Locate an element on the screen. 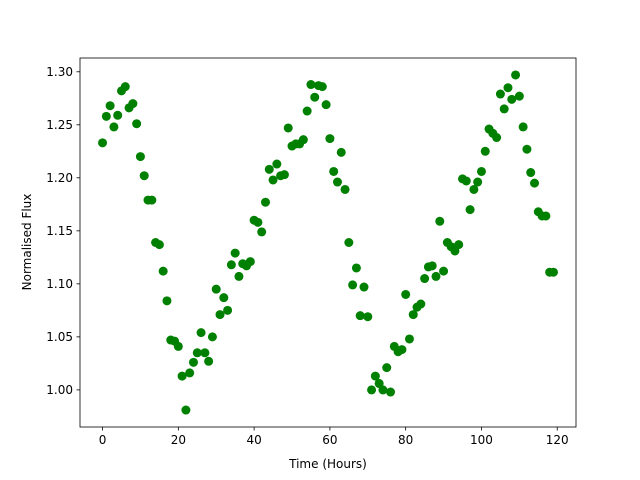  y-tick-label: 1.15 is located at coordinates (59, 231).